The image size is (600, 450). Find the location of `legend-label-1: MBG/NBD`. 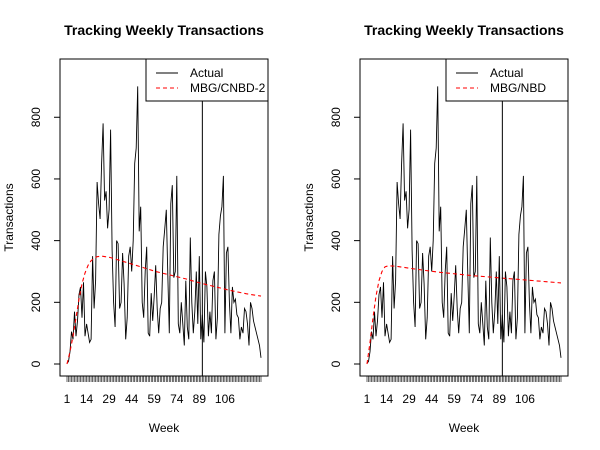

legend-label-1: MBG/NBD is located at coordinates (518, 88).